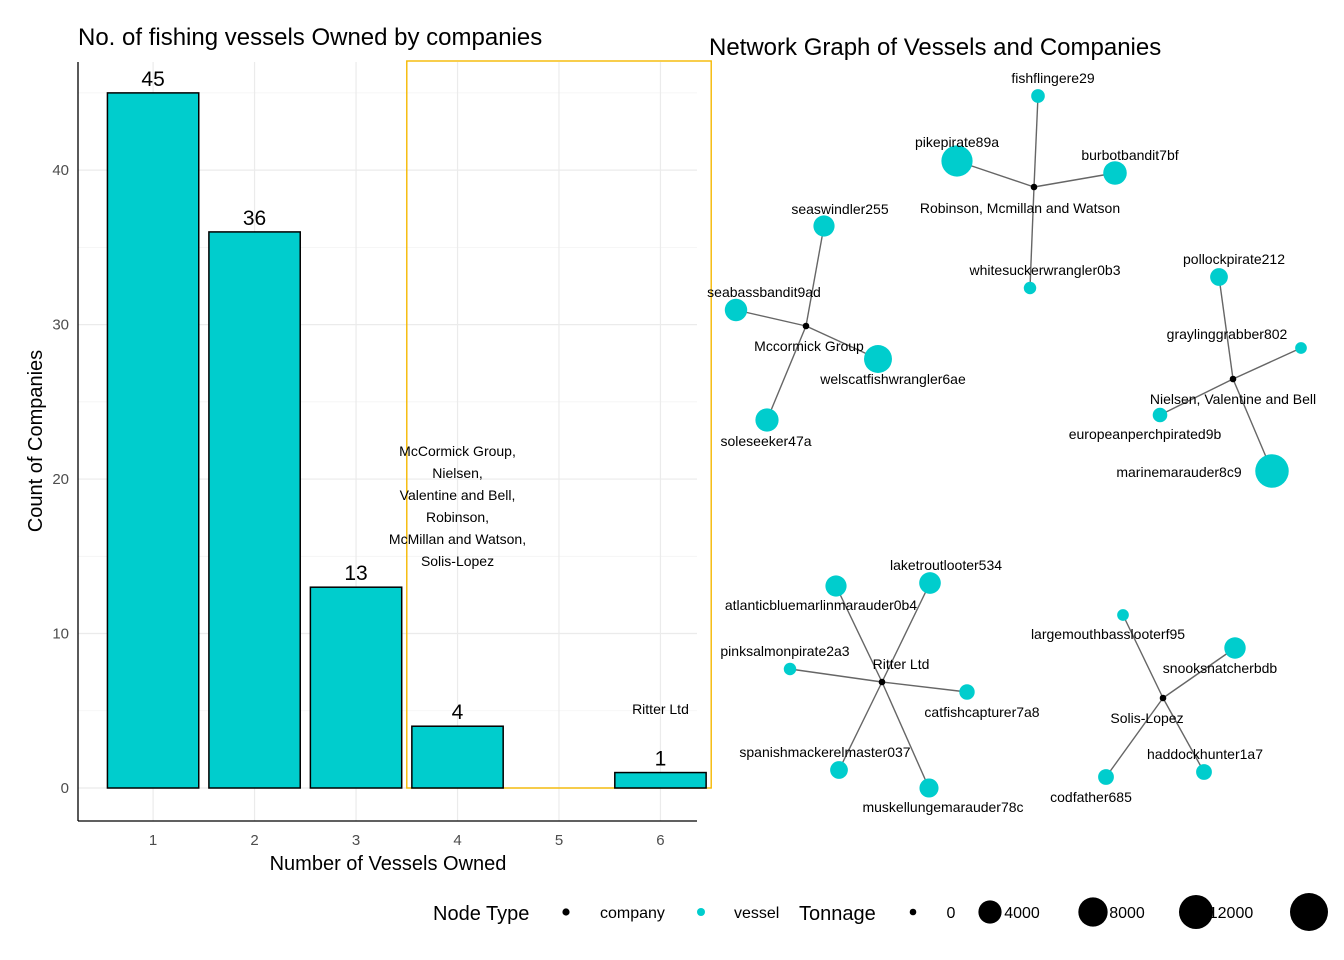 Image resolution: width=1344 pixels, height=960 pixels. What do you see at coordinates (457, 517) in the screenshot?
I see `bar-annotation-line: Robinson,` at bounding box center [457, 517].